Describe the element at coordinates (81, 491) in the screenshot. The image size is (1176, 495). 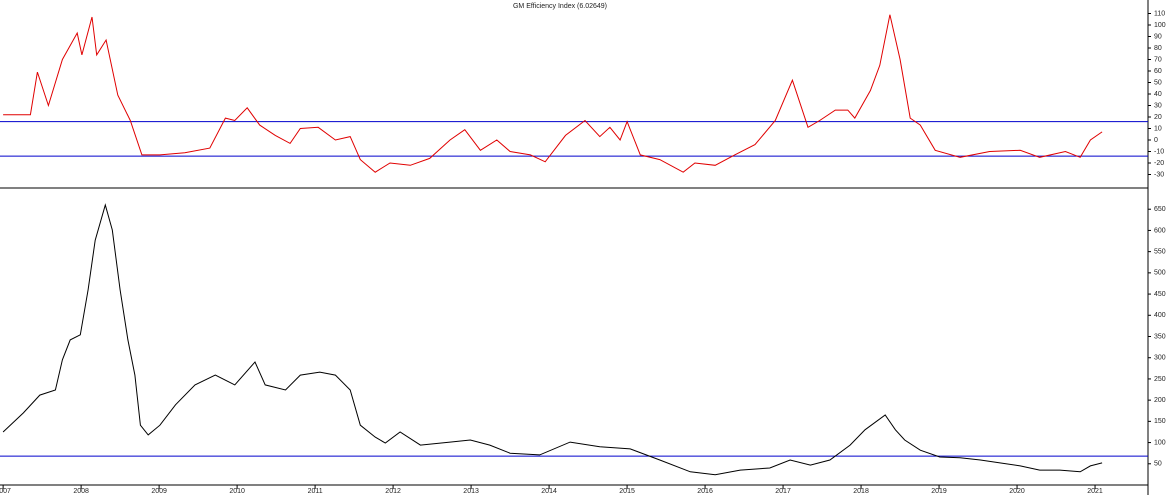
I see `x-tick-label: 2008` at that location.